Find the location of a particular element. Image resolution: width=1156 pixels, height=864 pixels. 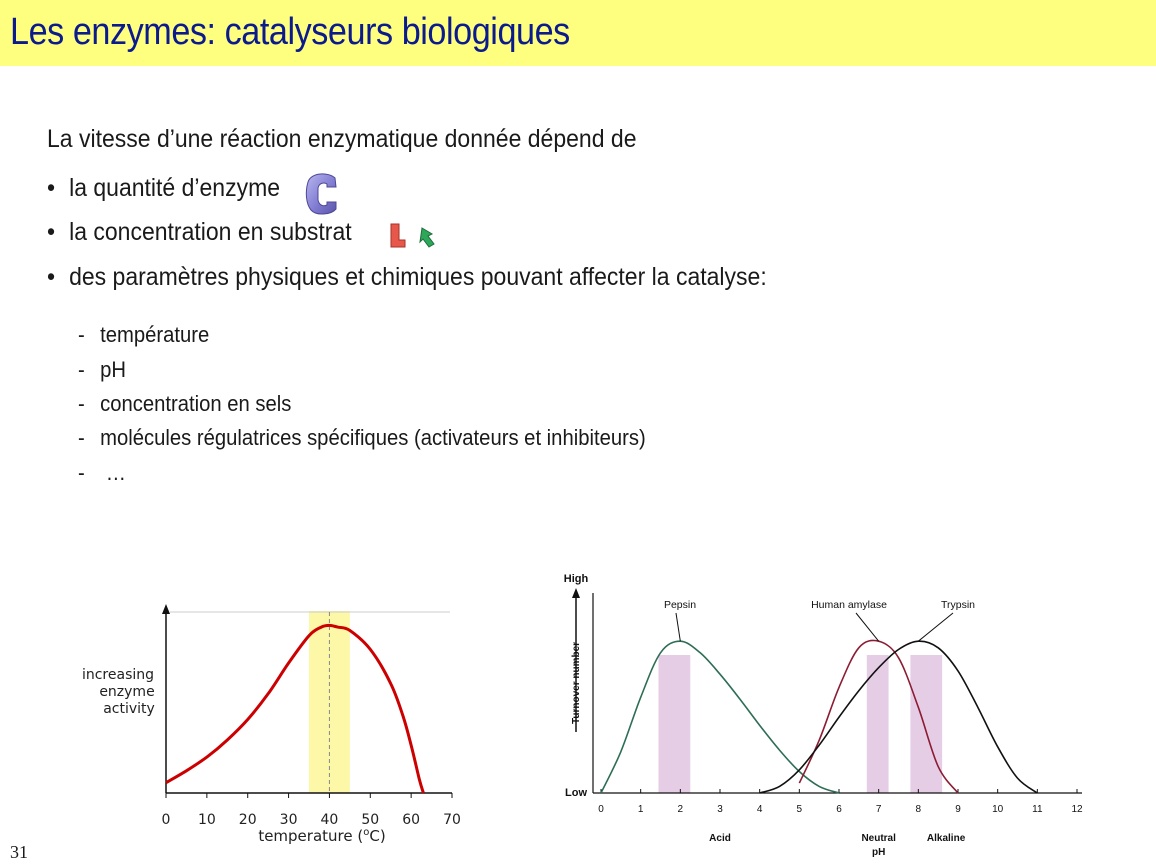

x-tick-label: 30 is located at coordinates (289, 820).